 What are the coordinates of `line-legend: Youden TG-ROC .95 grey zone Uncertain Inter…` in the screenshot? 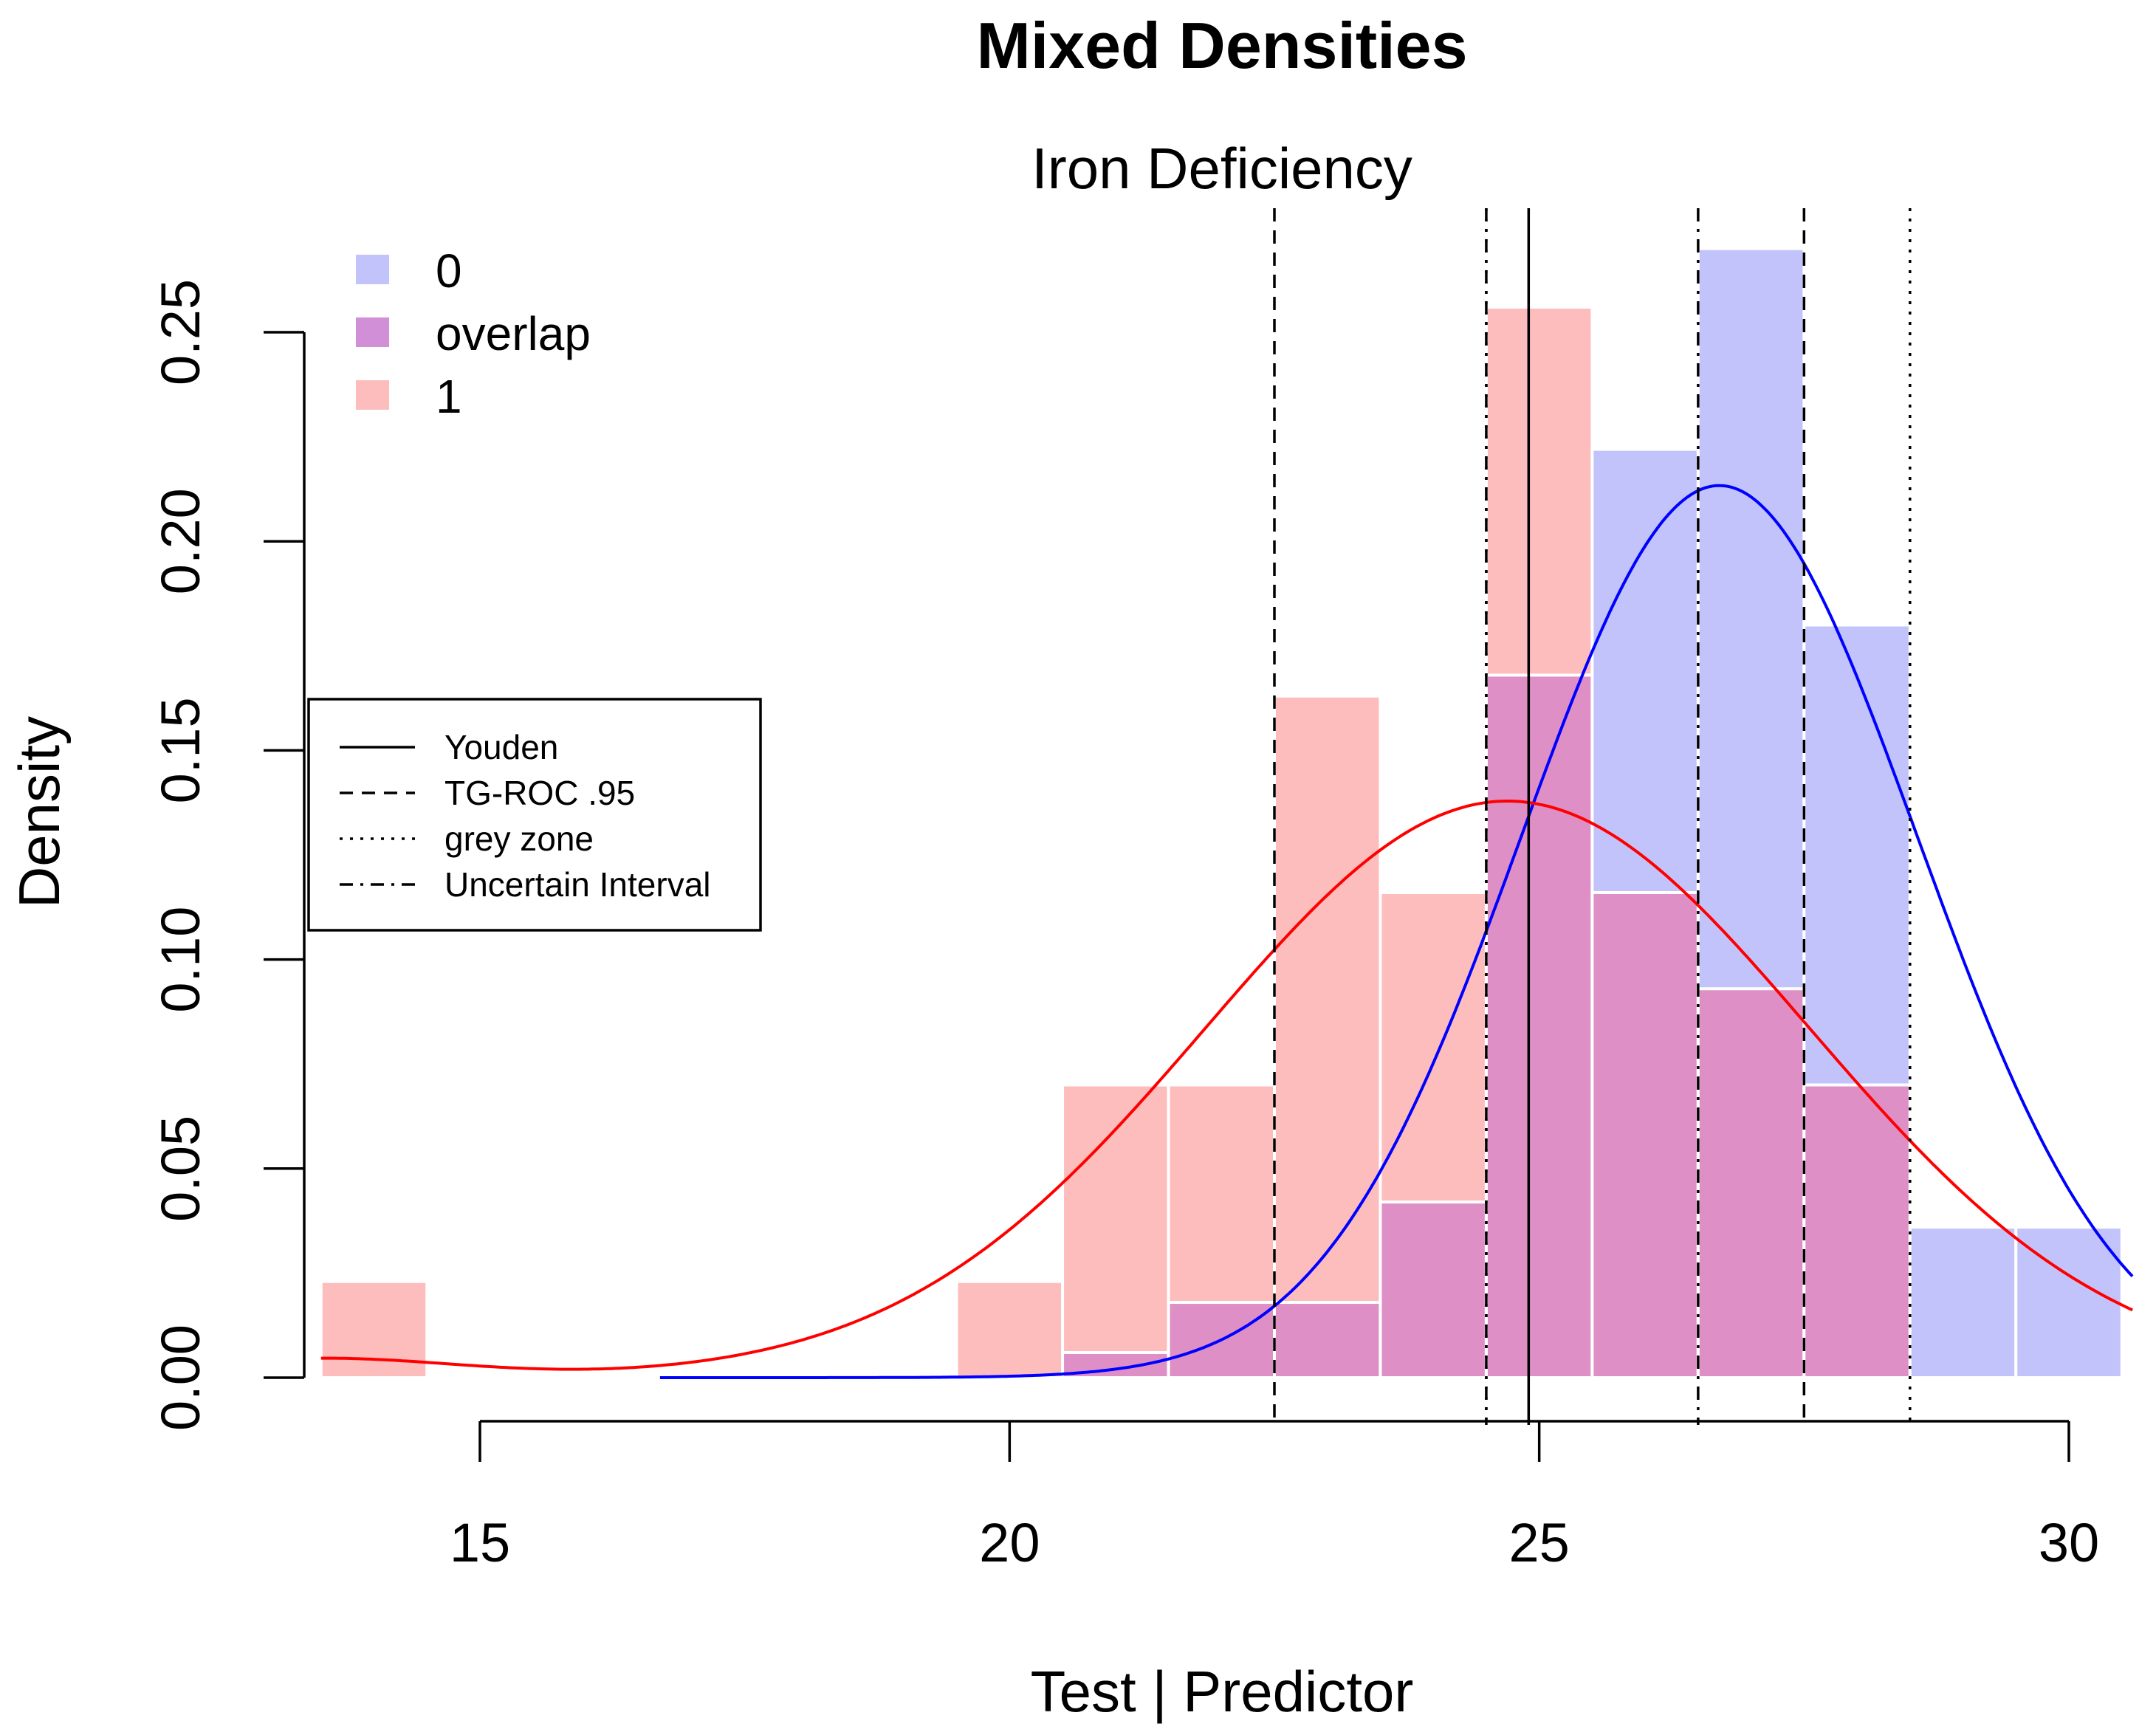 It's located at (535, 815).